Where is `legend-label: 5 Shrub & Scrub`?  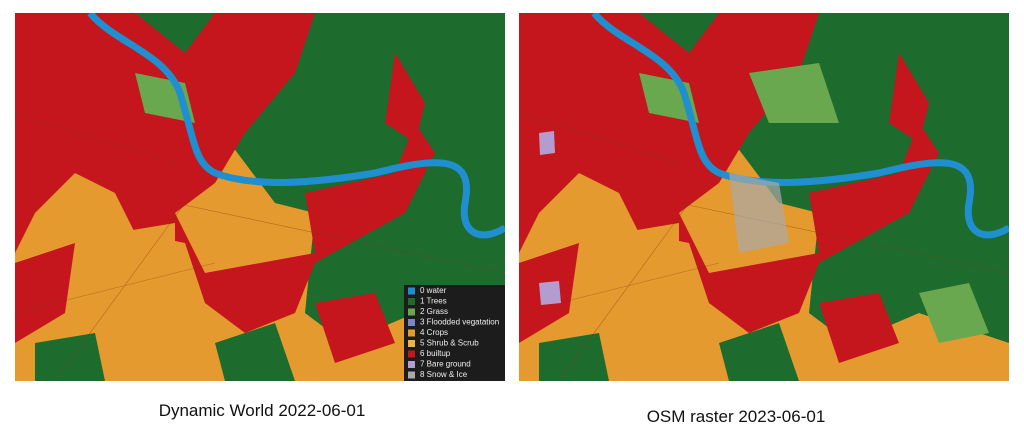
legend-label: 5 Shrub & Scrub is located at coordinates (449, 343).